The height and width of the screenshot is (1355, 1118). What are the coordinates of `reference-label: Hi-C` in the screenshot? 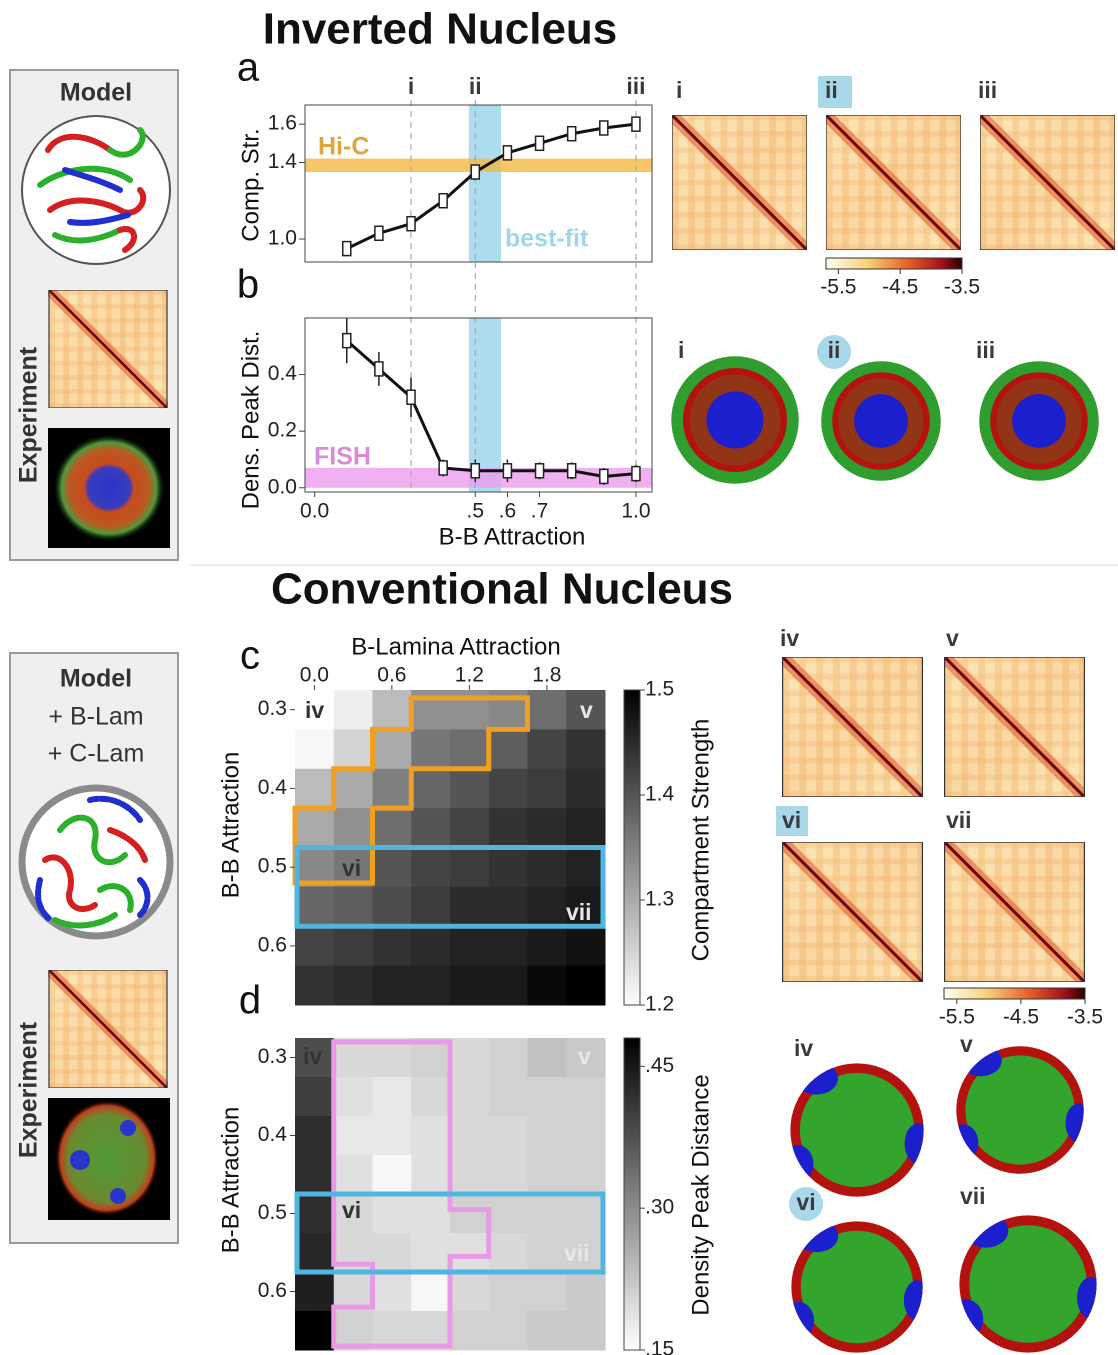 It's located at (343, 147).